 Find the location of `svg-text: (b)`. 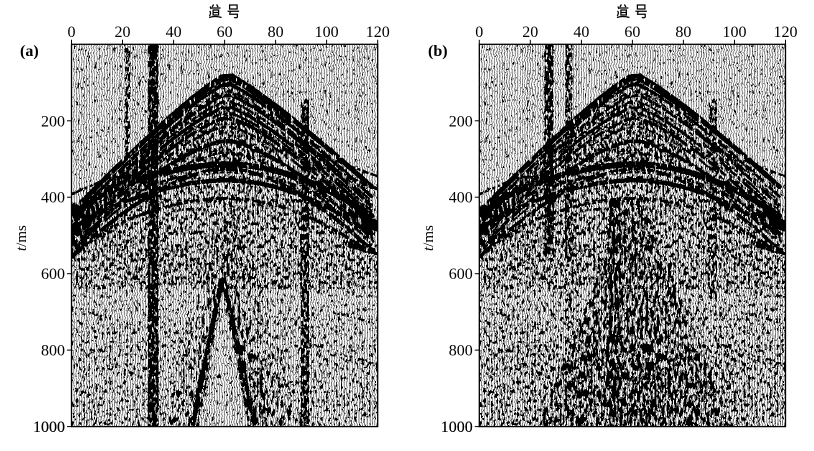

svg-text: (b) is located at coordinates (438, 51).